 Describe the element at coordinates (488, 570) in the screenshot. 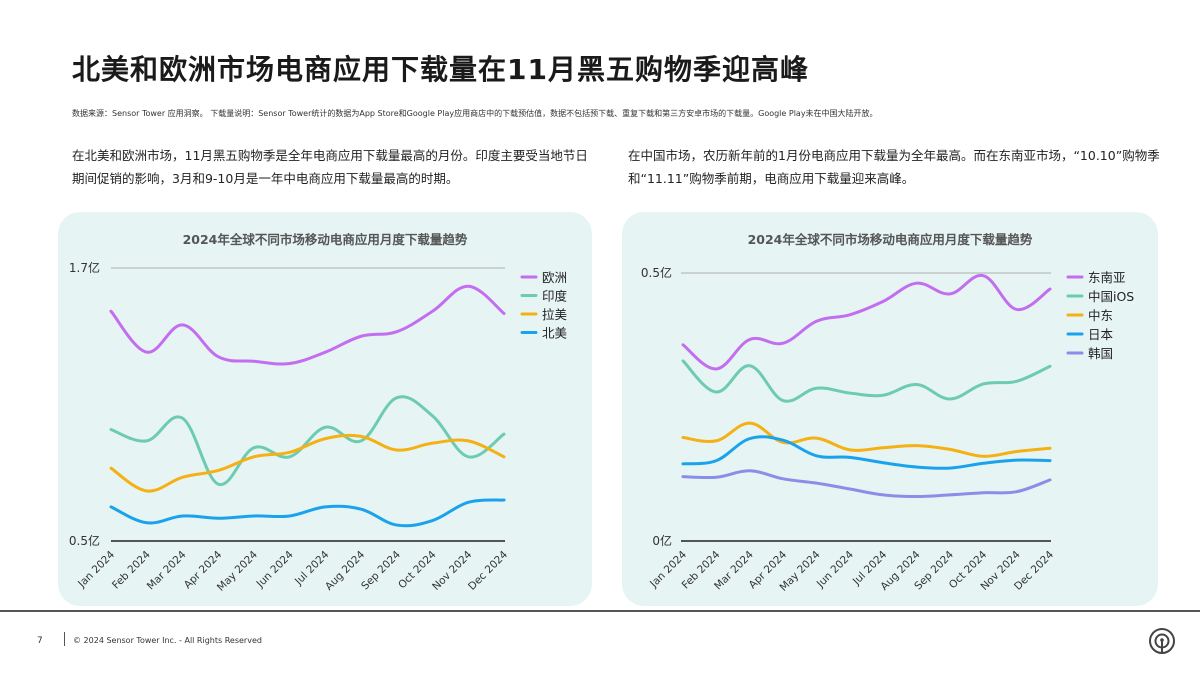

I see `x-tick-label: Dec 2024` at that location.